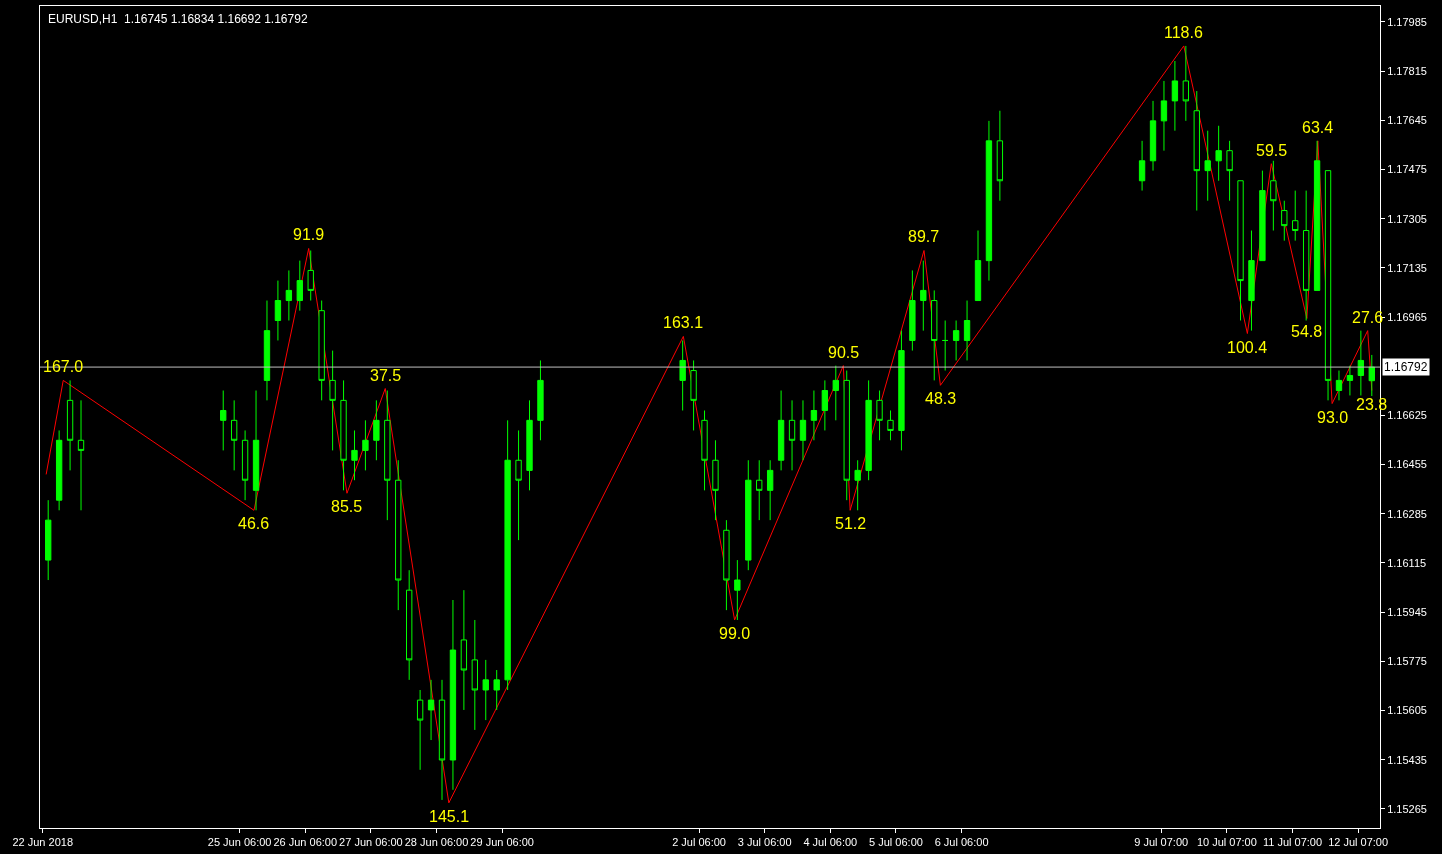 This screenshot has width=1442, height=854. I want to click on x-tick-label: 3 Jul 06:00, so click(764, 842).